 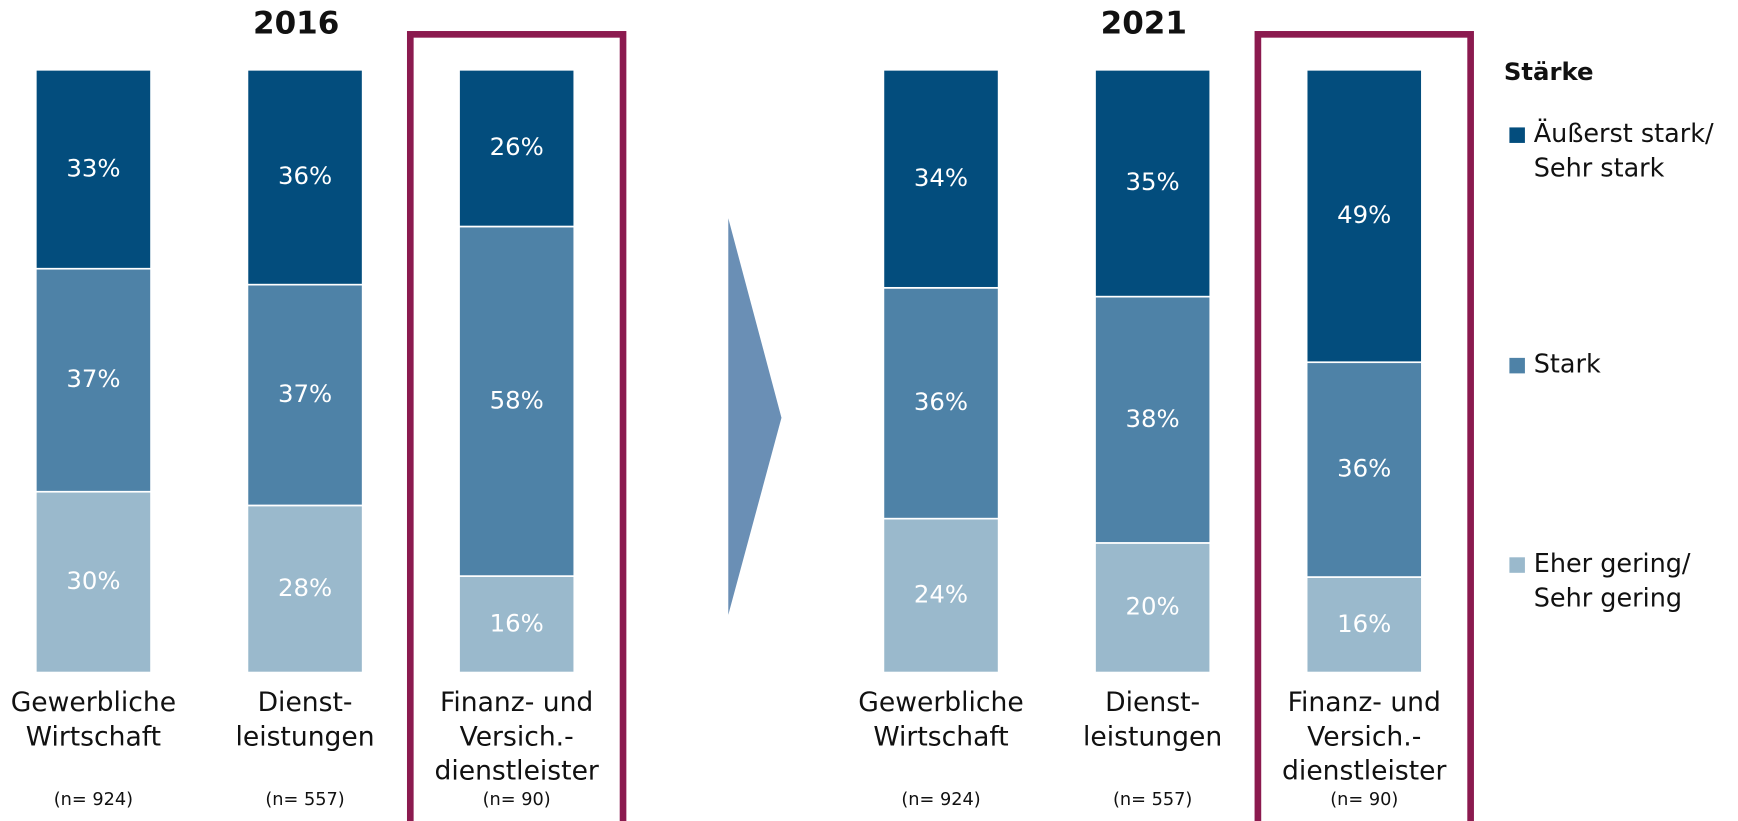 I want to click on legend-label: Sehr gering, so click(x=1608, y=598).